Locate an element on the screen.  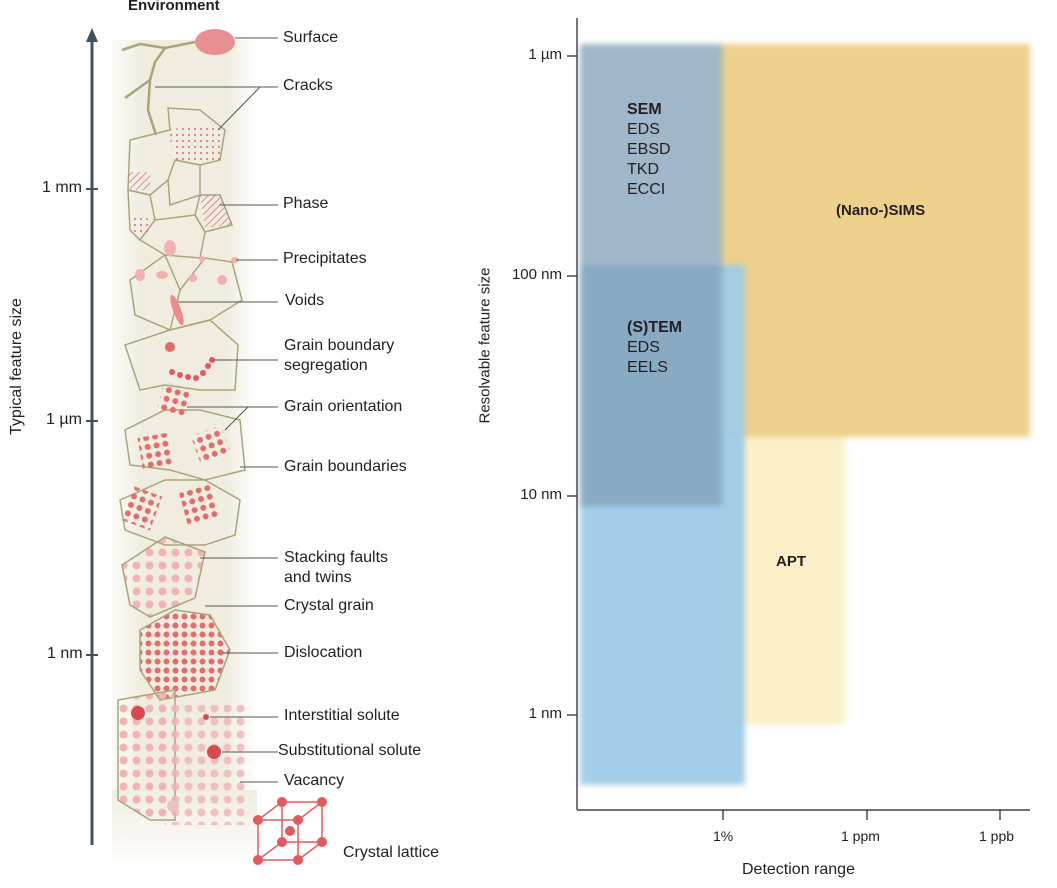
y-tick-1nm: 1 nm is located at coordinates (545, 713).